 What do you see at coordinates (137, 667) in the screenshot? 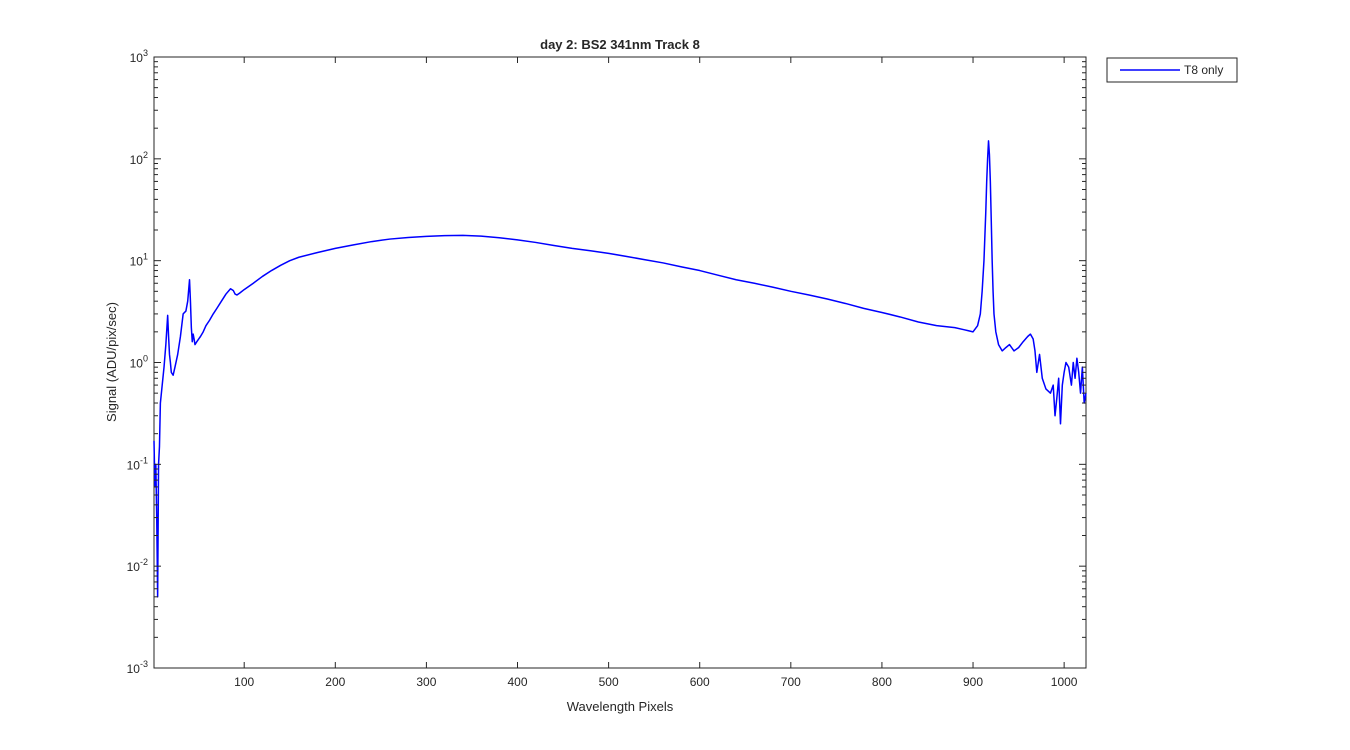
I see `y-tick-label: 10⁻³` at bounding box center [137, 667].